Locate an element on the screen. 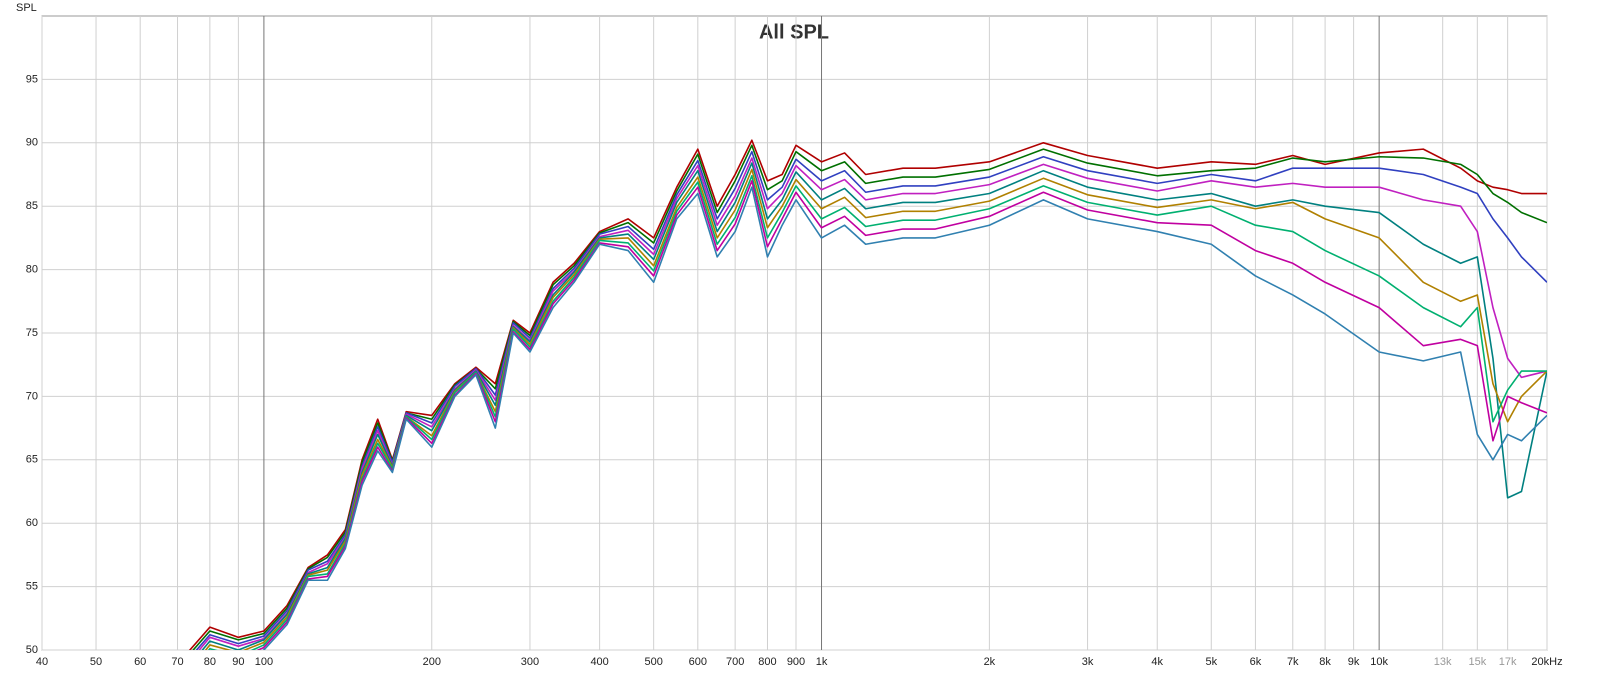 This screenshot has height=694, width=1617. y-tick-label: 90 is located at coordinates (32, 143).